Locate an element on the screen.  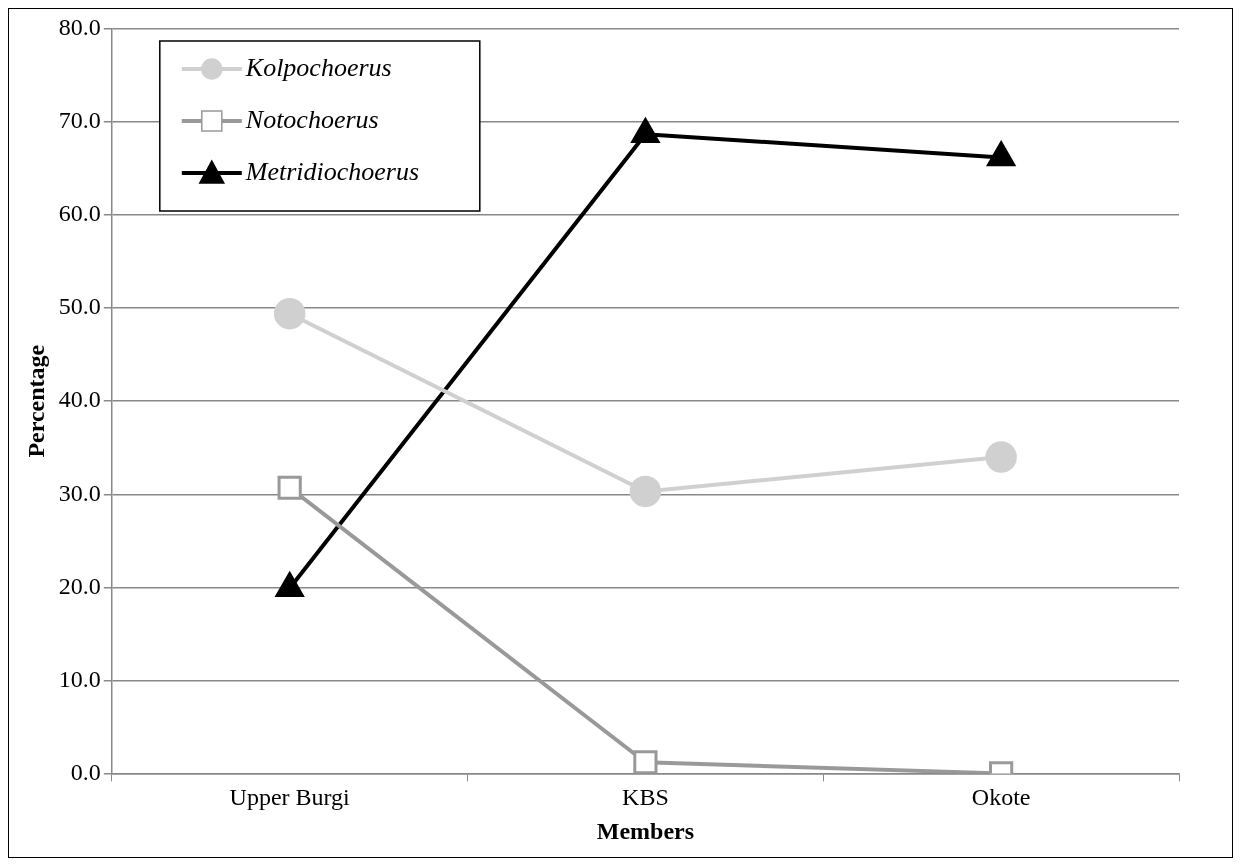
y-tick-label: 30.0 is located at coordinates (79, 492).